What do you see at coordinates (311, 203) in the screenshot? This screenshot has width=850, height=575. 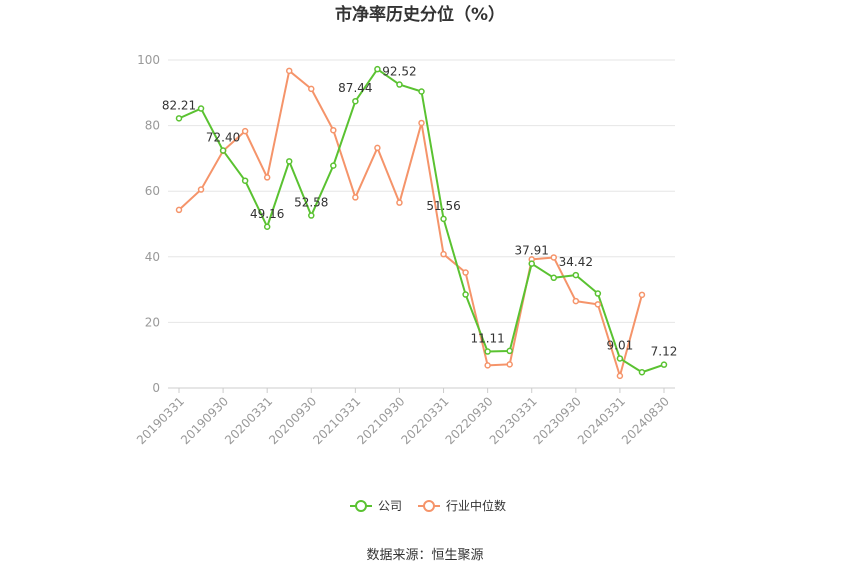 I see `data-label: 52.58` at bounding box center [311, 203].